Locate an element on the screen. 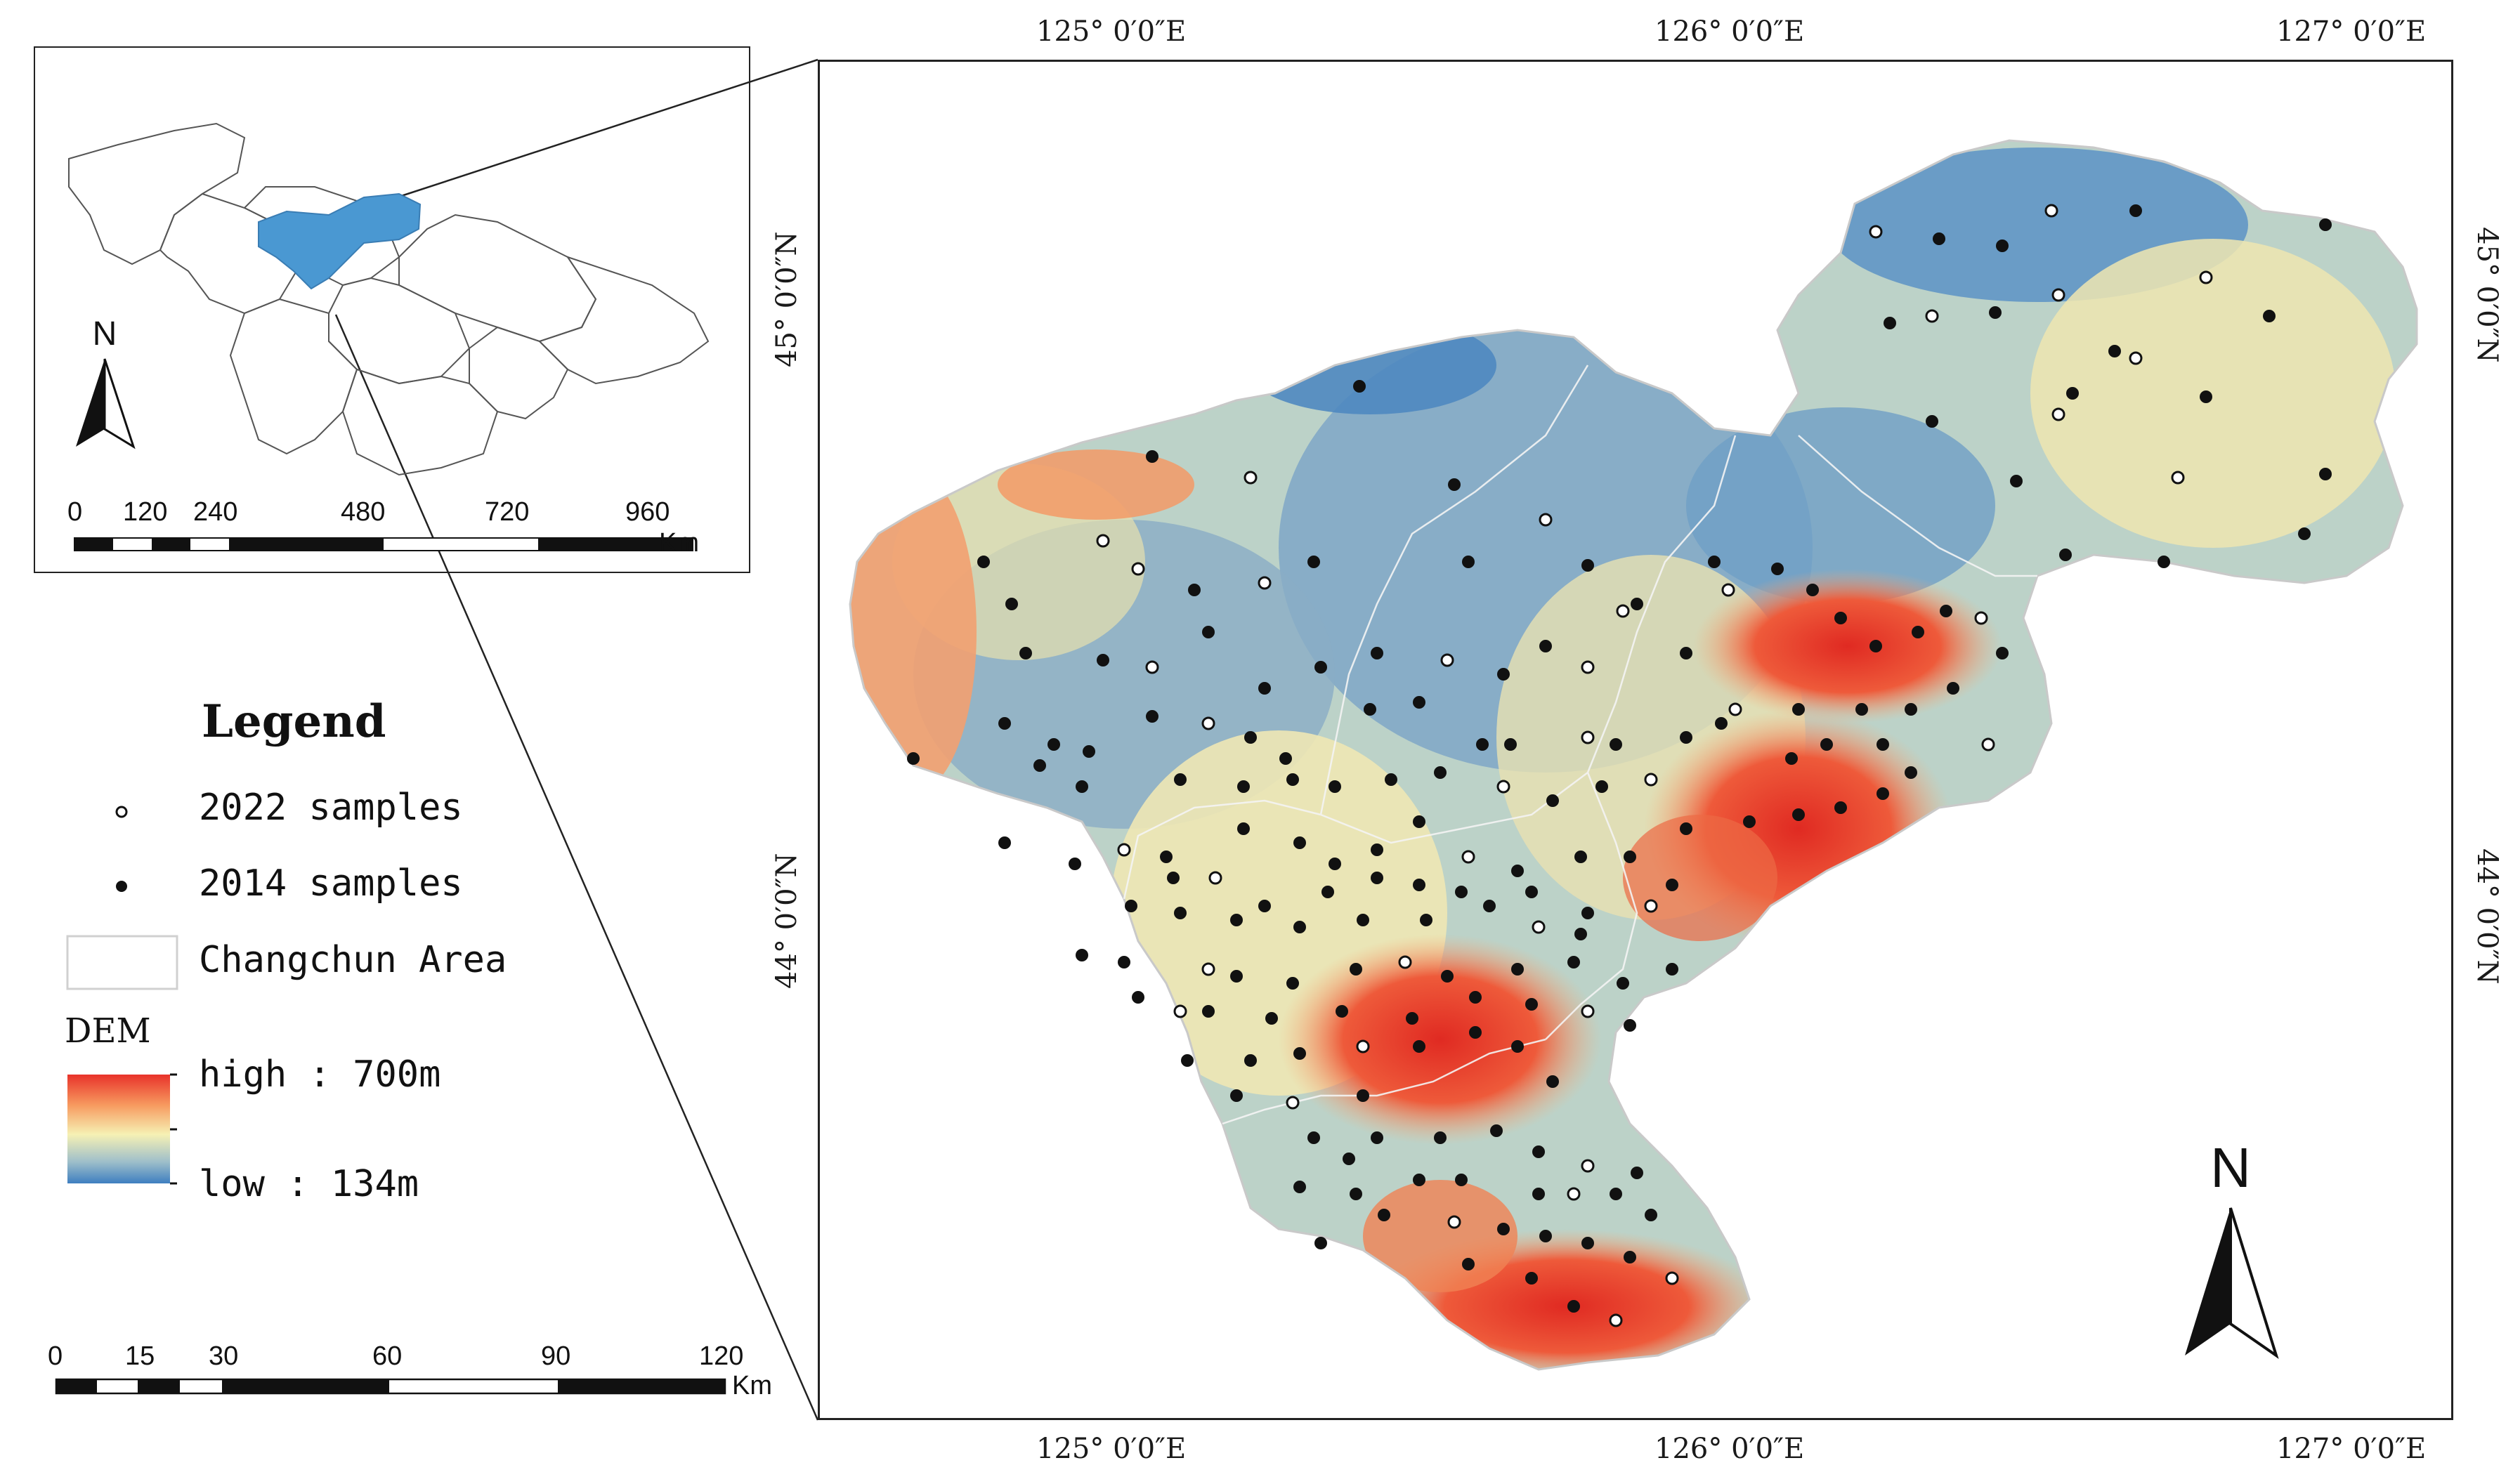 Image resolution: width=2513 pixels, height=1484 pixels. inset-scale-tick-720: 720 is located at coordinates (507, 512).